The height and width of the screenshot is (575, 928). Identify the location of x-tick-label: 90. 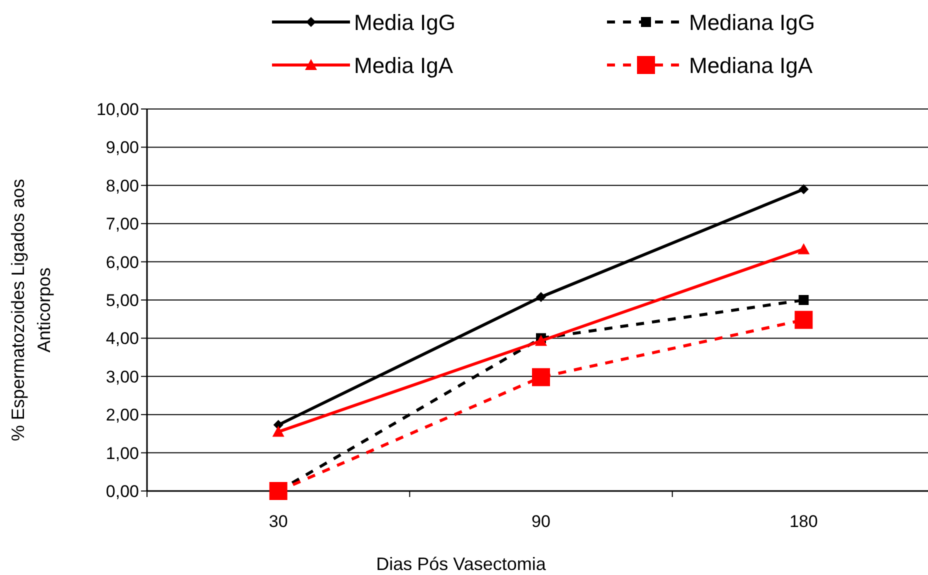
(541, 521).